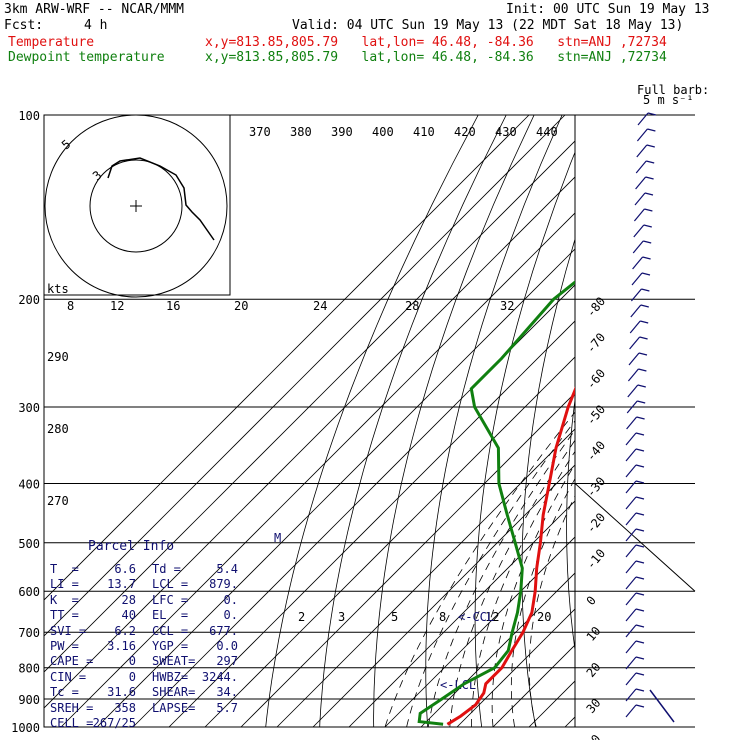  I want to click on parcel-info-rv: 34., so click(227, 692).